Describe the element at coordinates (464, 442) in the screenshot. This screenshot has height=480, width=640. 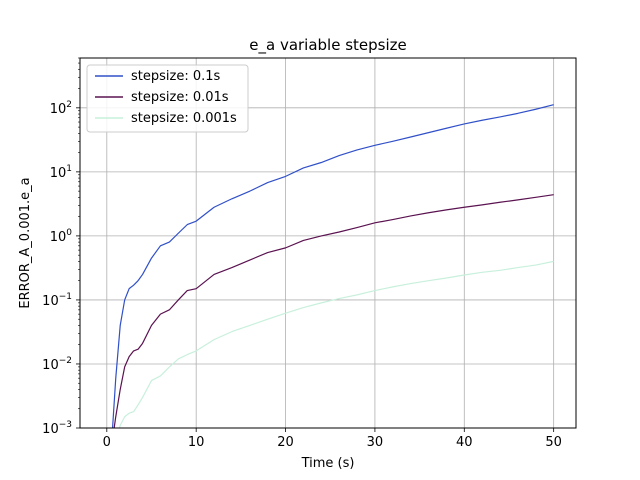
I see `x-tick-label: 40` at that location.